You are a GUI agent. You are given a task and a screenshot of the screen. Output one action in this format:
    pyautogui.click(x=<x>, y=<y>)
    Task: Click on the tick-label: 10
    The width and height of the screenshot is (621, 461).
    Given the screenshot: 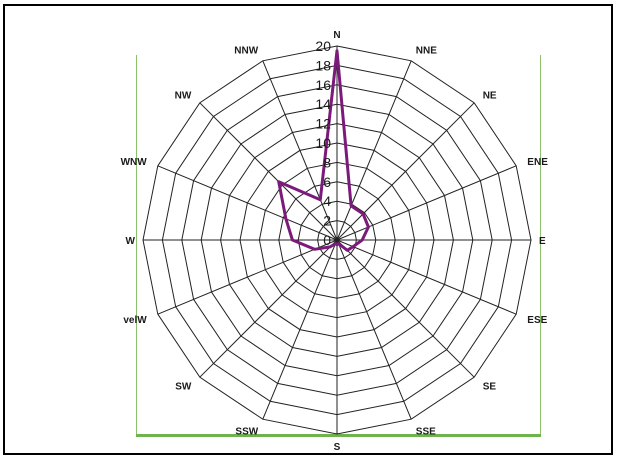 What is the action you would take?
    pyautogui.click(x=323, y=143)
    